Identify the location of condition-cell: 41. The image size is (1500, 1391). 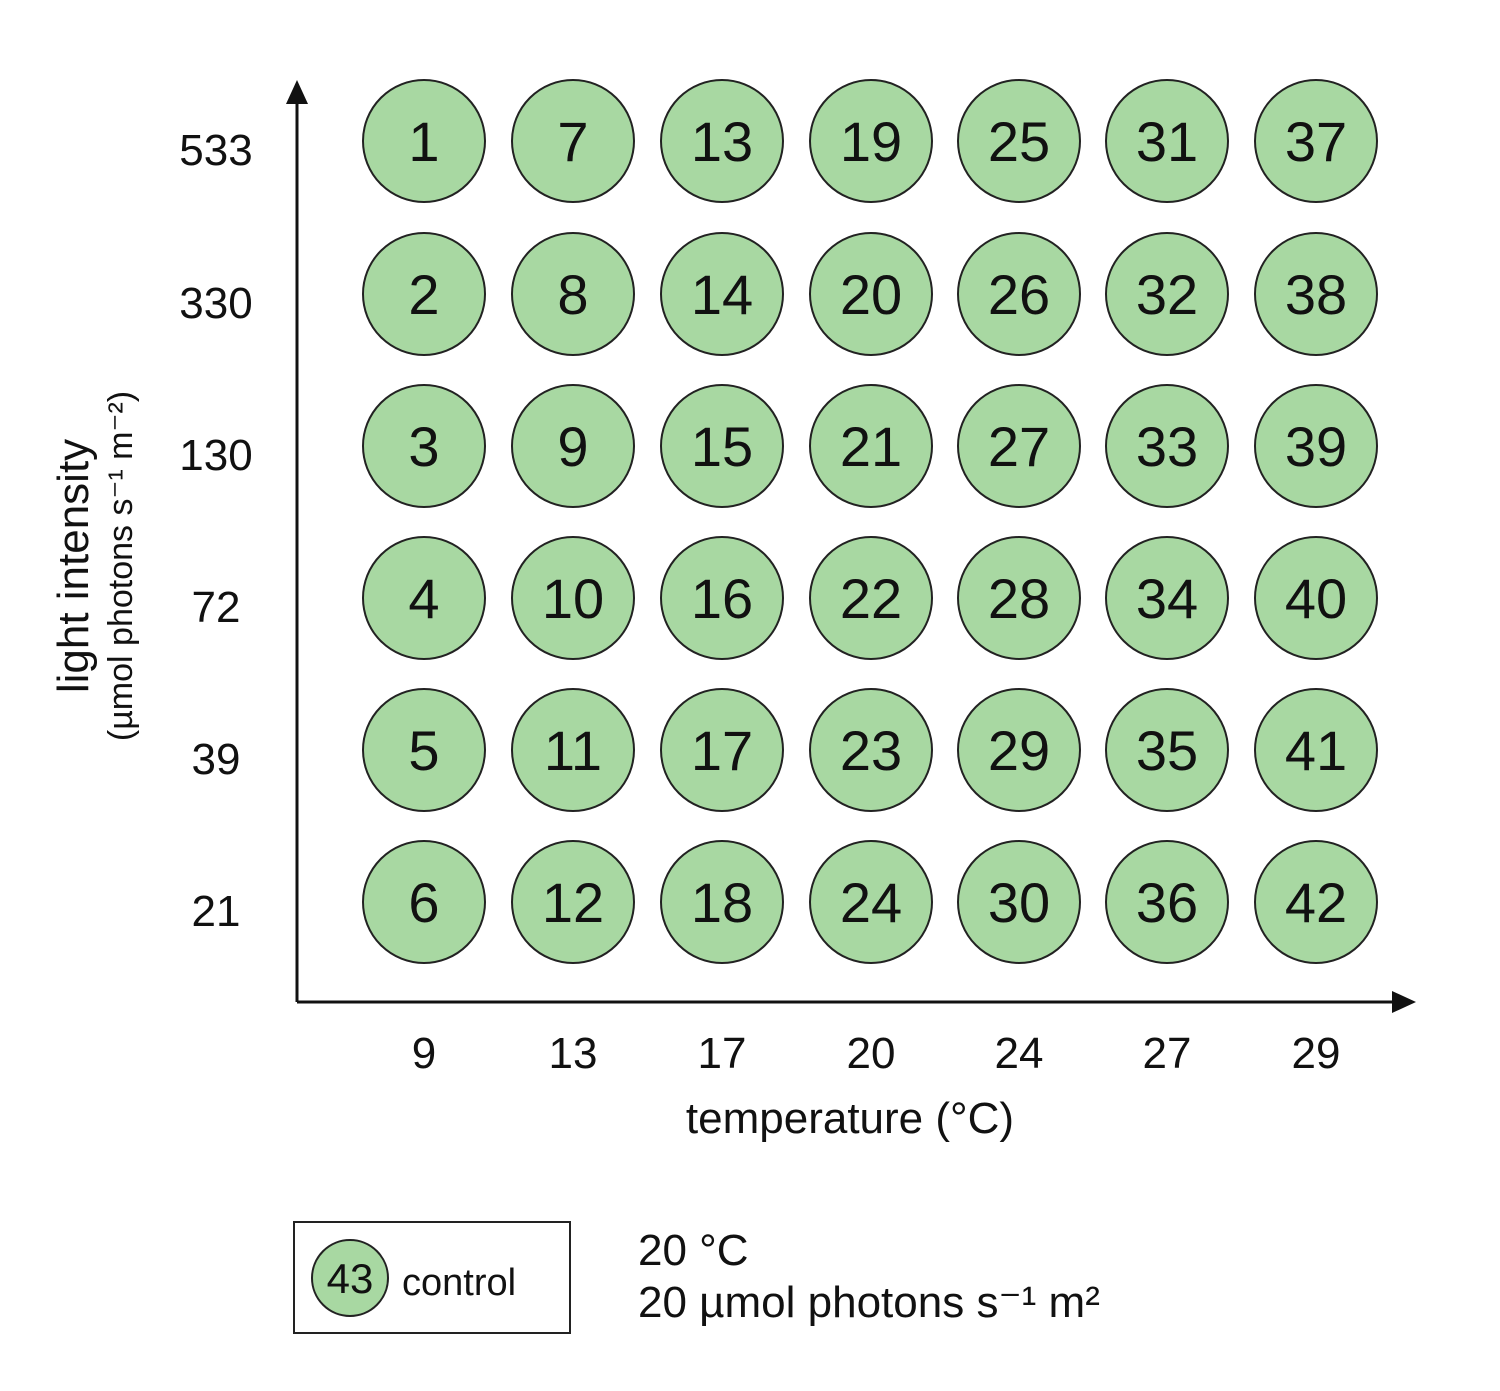
(1316, 750).